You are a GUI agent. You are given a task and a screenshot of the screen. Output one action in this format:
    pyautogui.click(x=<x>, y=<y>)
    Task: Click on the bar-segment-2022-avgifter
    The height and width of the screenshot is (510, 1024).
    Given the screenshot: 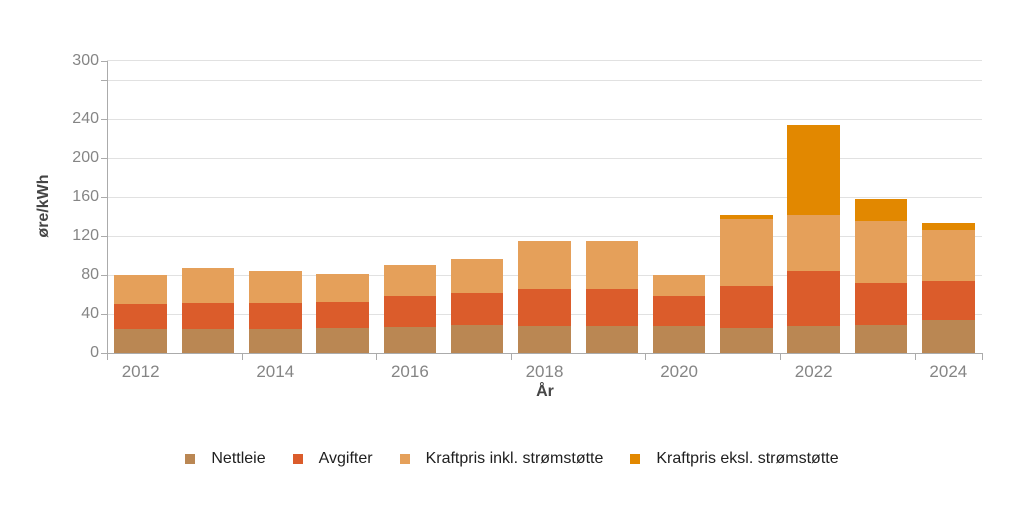 What is the action you would take?
    pyautogui.click(x=813, y=298)
    